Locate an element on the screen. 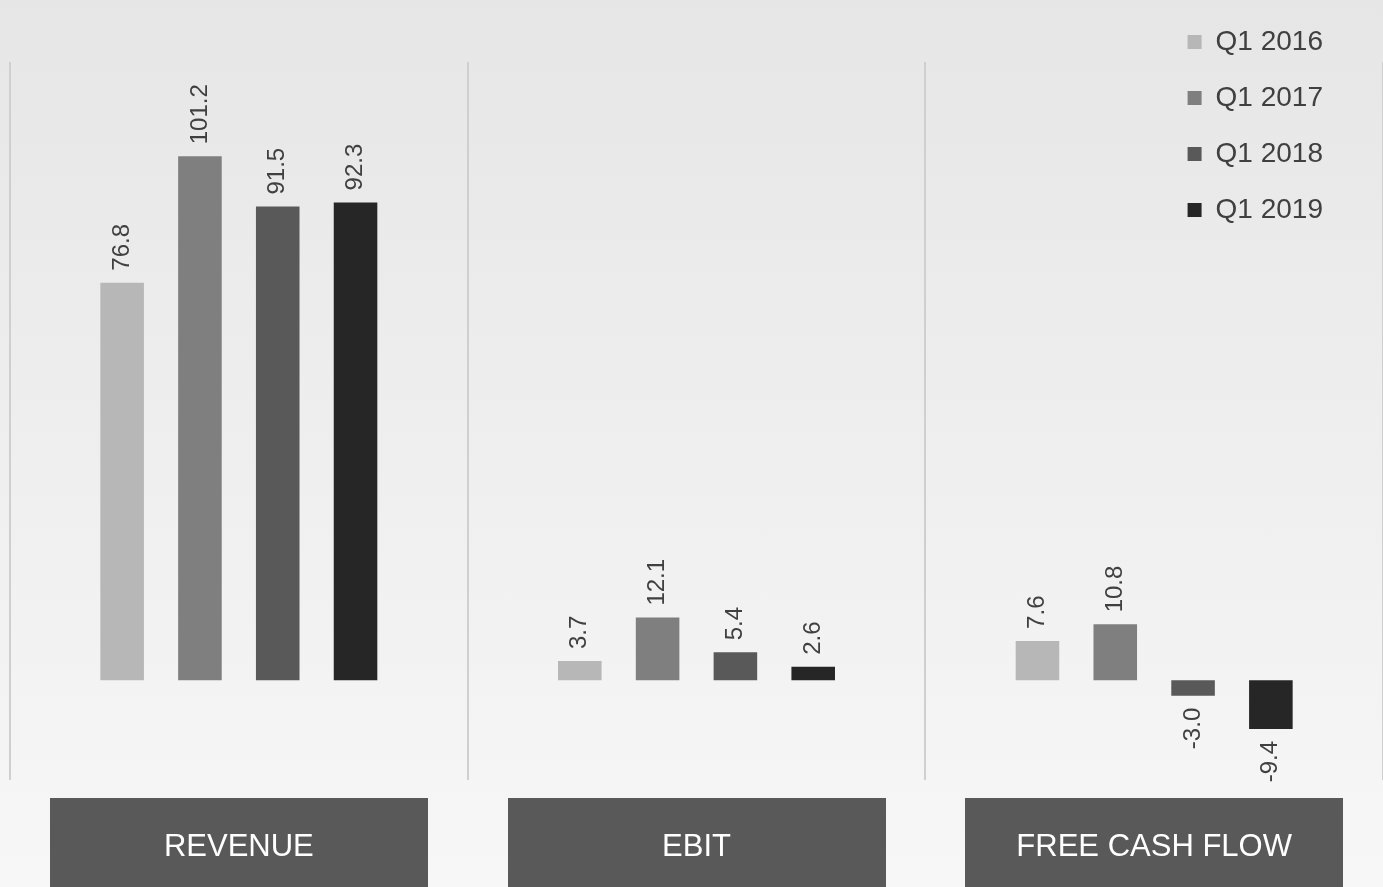 The image size is (1383, 887). data-label: 91.5 is located at coordinates (276, 171).